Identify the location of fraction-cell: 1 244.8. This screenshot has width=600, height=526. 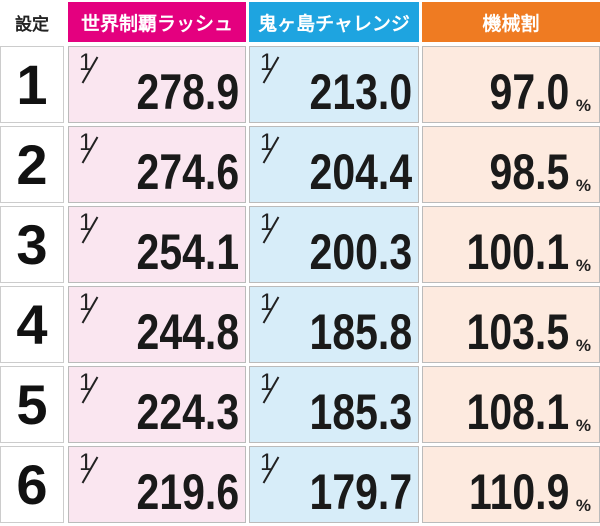
(157, 324).